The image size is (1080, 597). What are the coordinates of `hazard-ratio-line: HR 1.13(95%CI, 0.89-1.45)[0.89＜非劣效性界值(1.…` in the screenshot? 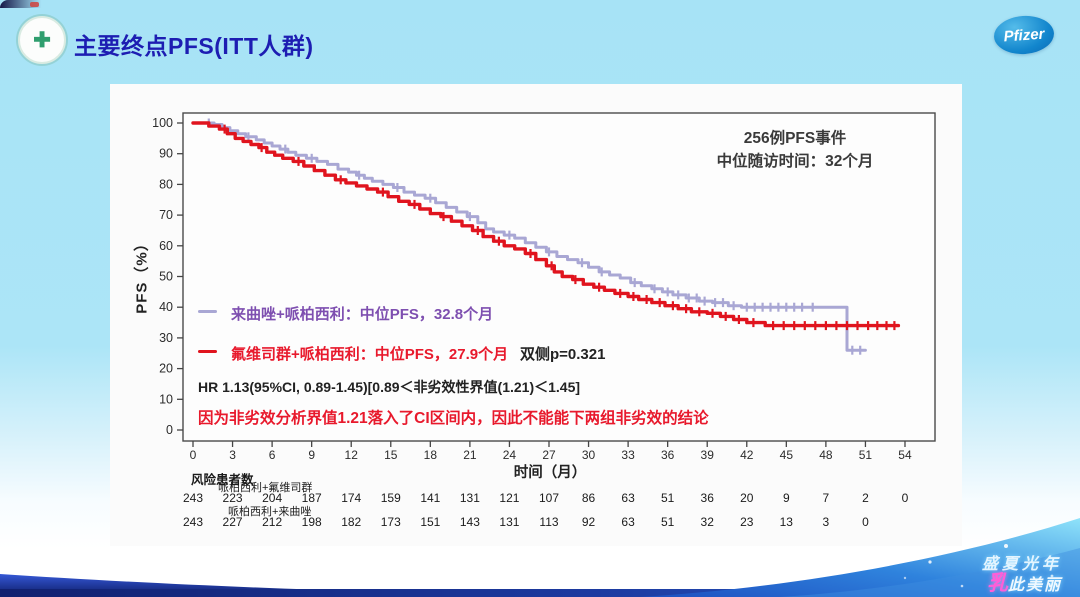 It's located at (389, 387).